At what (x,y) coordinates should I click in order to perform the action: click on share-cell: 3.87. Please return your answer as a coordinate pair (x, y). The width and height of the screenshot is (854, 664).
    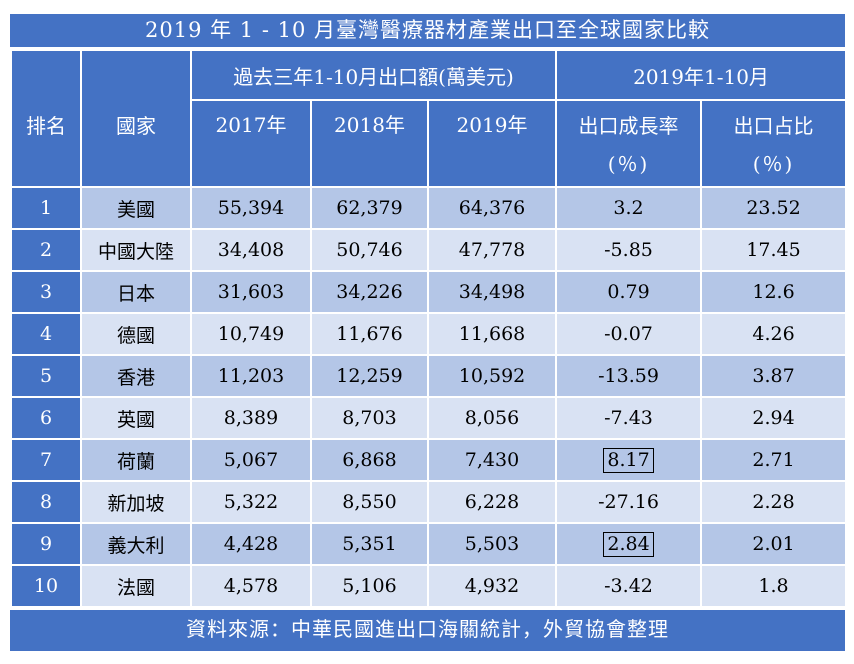
    Looking at the image, I should click on (774, 376).